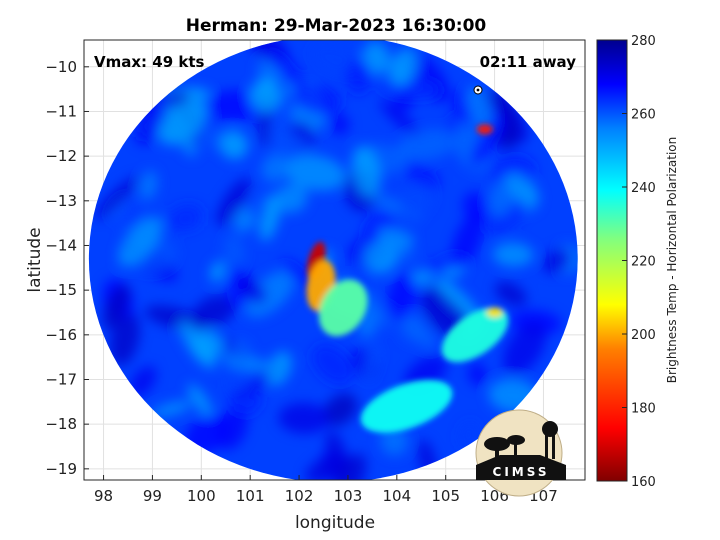 The height and width of the screenshot is (540, 720). What do you see at coordinates (643, 115) in the screenshot?
I see `colorbar-tick-label: 260` at bounding box center [643, 115].